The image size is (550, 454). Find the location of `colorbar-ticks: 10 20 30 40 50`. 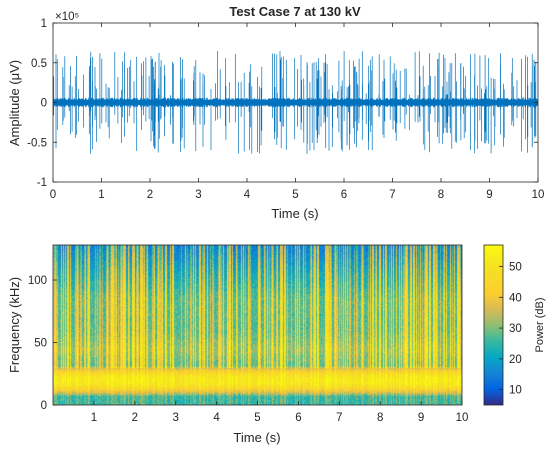

colorbar-ticks: 10 20 30 40 50 is located at coordinates (510, 329).